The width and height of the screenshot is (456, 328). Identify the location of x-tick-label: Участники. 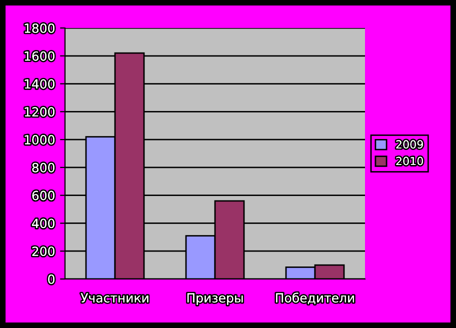
(114, 298).